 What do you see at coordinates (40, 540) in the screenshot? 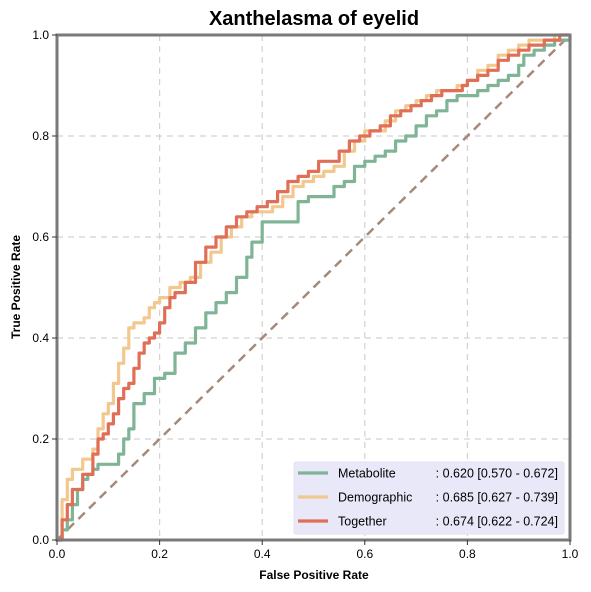
I see `y-tick-label-0: 0.0` at bounding box center [40, 540].